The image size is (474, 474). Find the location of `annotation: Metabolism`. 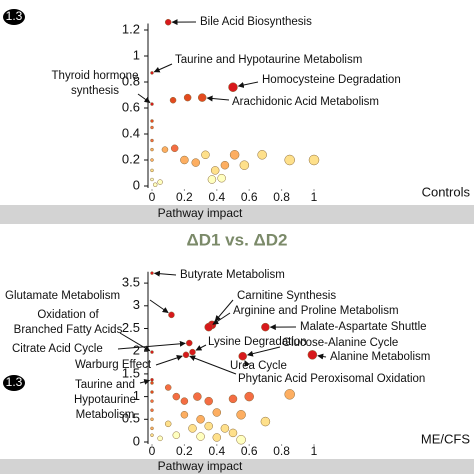

annotation: Metabolism is located at coordinates (105, 415).